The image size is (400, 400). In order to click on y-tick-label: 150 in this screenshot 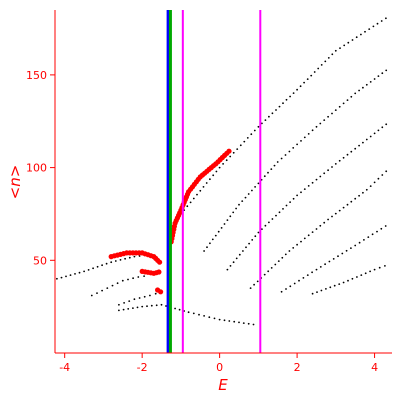, I will do `click(36, 75)`.